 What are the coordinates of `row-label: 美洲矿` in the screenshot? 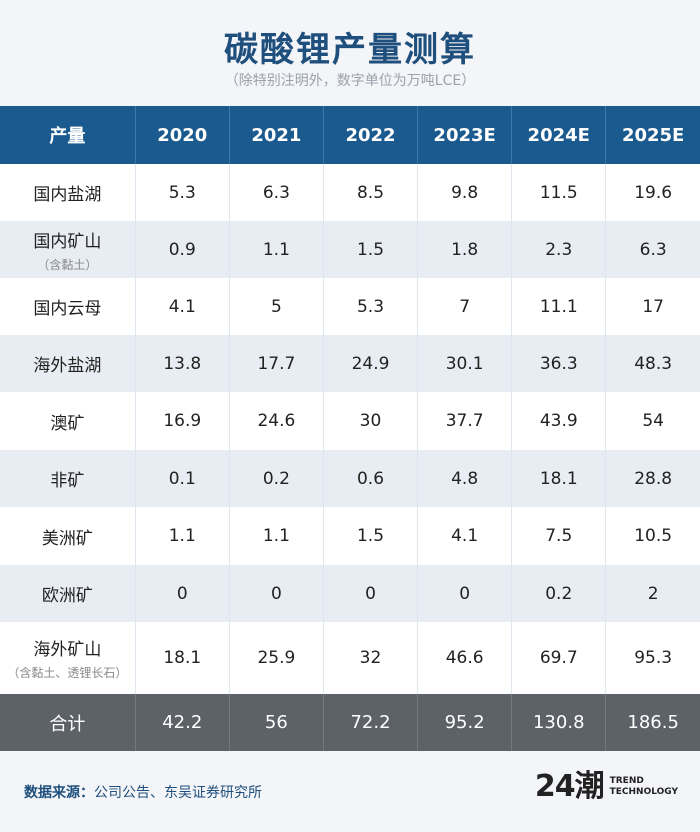 It's located at (67, 536).